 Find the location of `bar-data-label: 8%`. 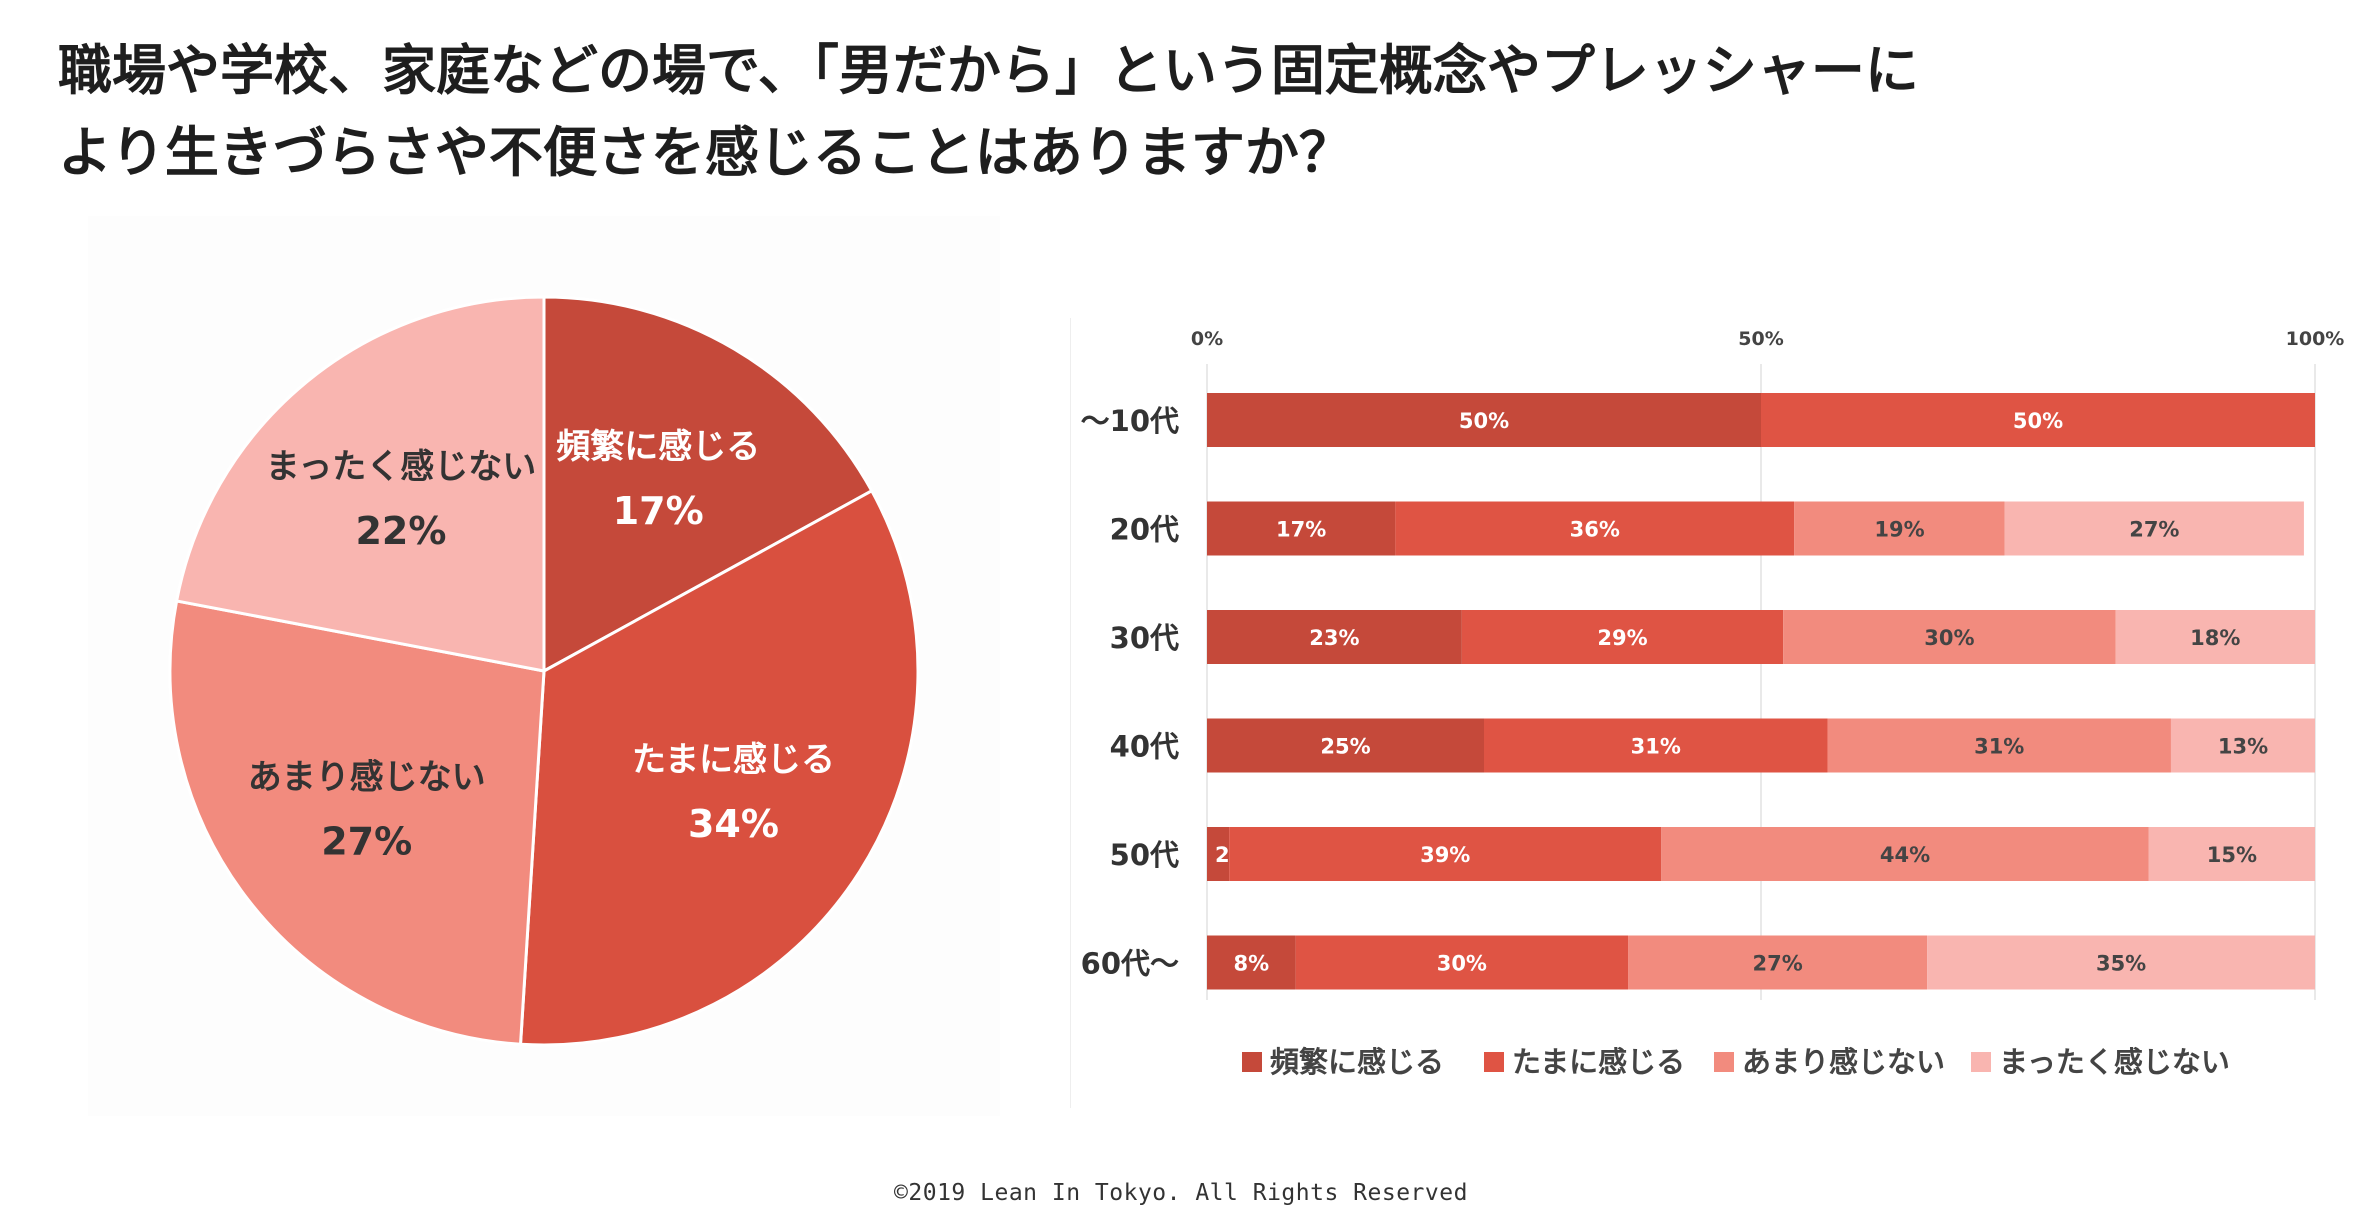

bar-data-label: 8% is located at coordinates (1251, 964).